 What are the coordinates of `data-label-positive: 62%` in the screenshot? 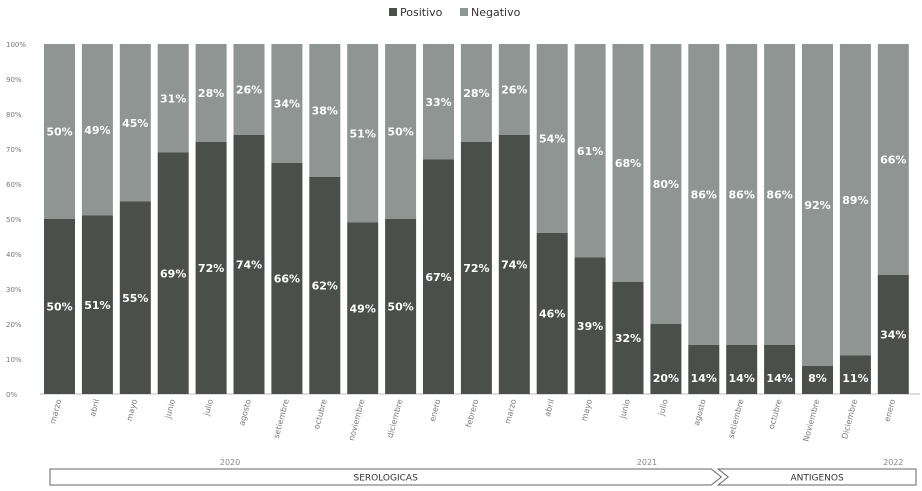 It's located at (325, 286).